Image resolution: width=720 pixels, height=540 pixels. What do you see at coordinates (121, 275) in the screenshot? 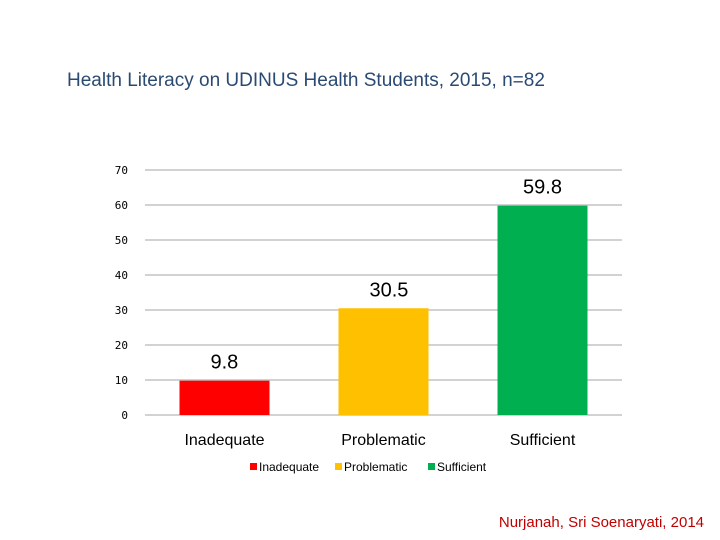
I see `y-tick-label: 40` at bounding box center [121, 275].